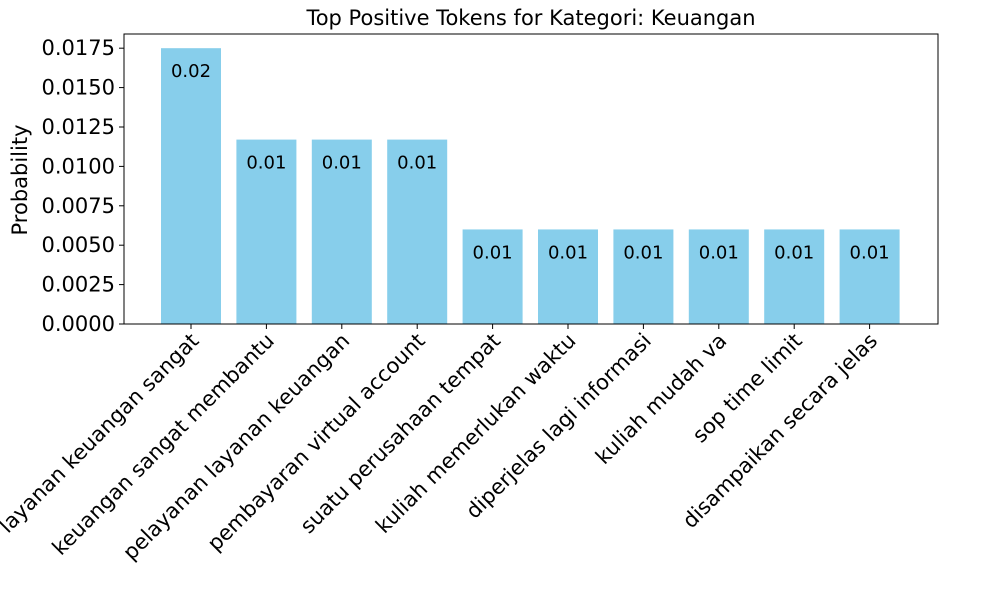  Describe the element at coordinates (78, 88) in the screenshot. I see `y-tick-label: 0.0150` at that location.